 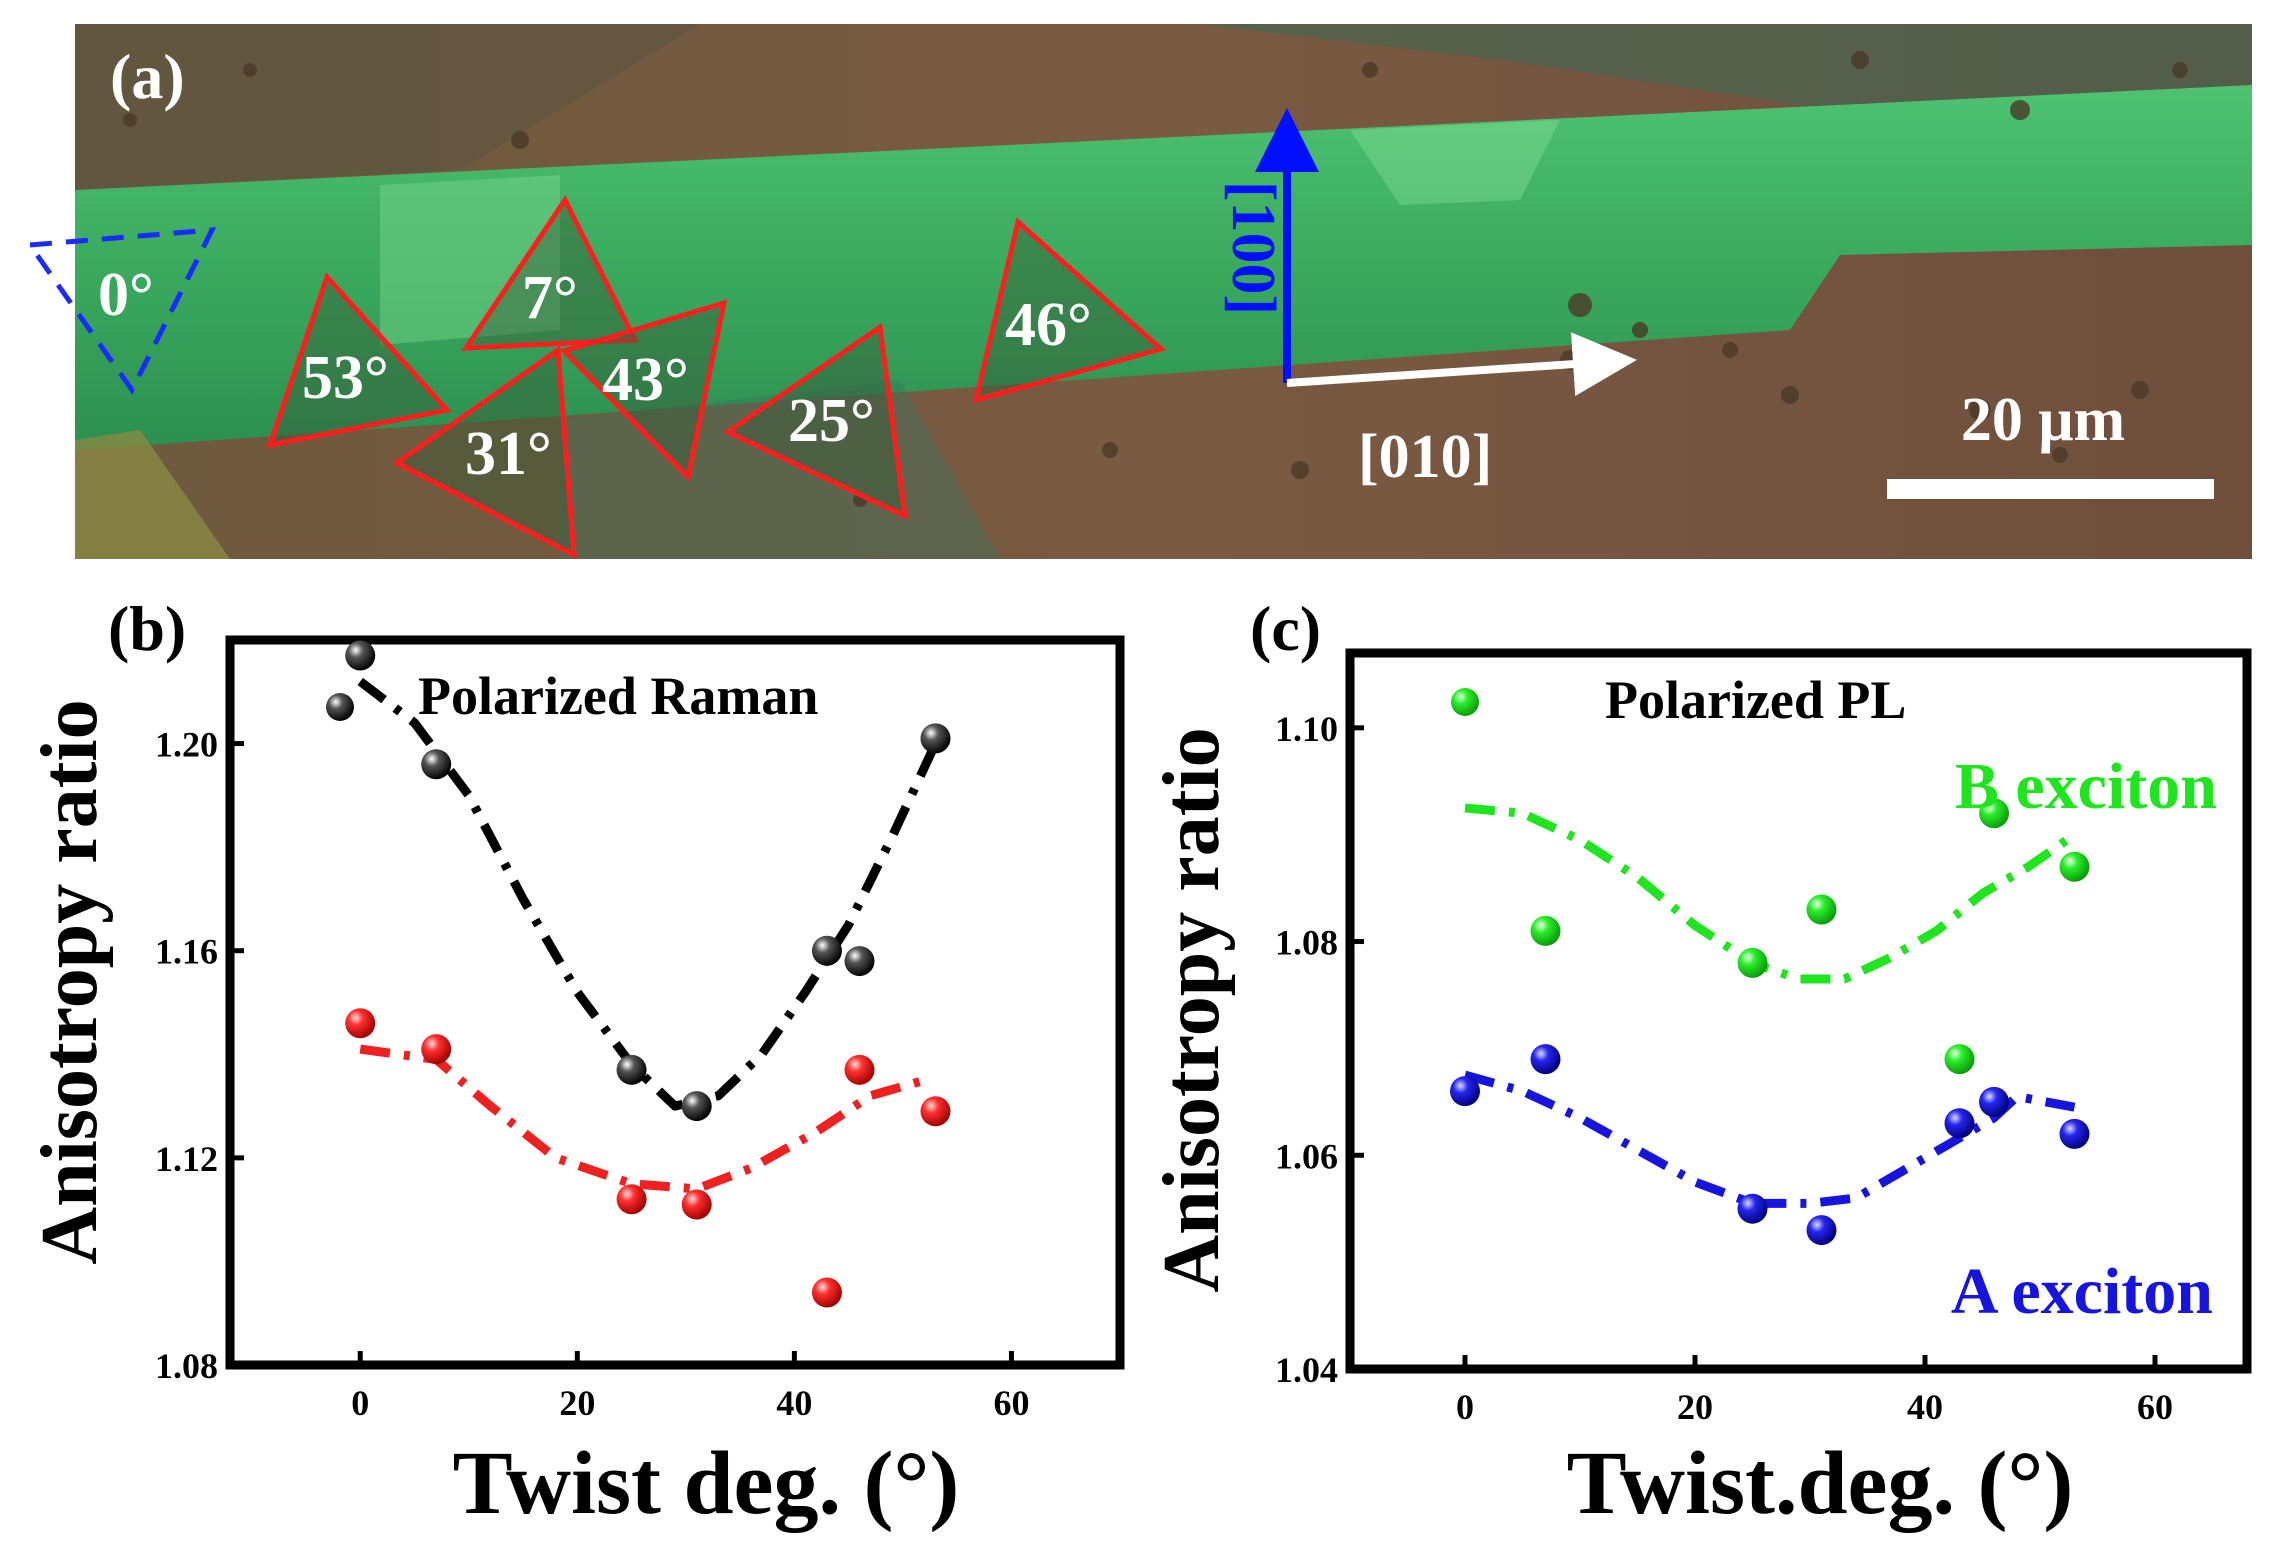 I want to click on panel-b-fit-lines, so click(x=648, y=935).